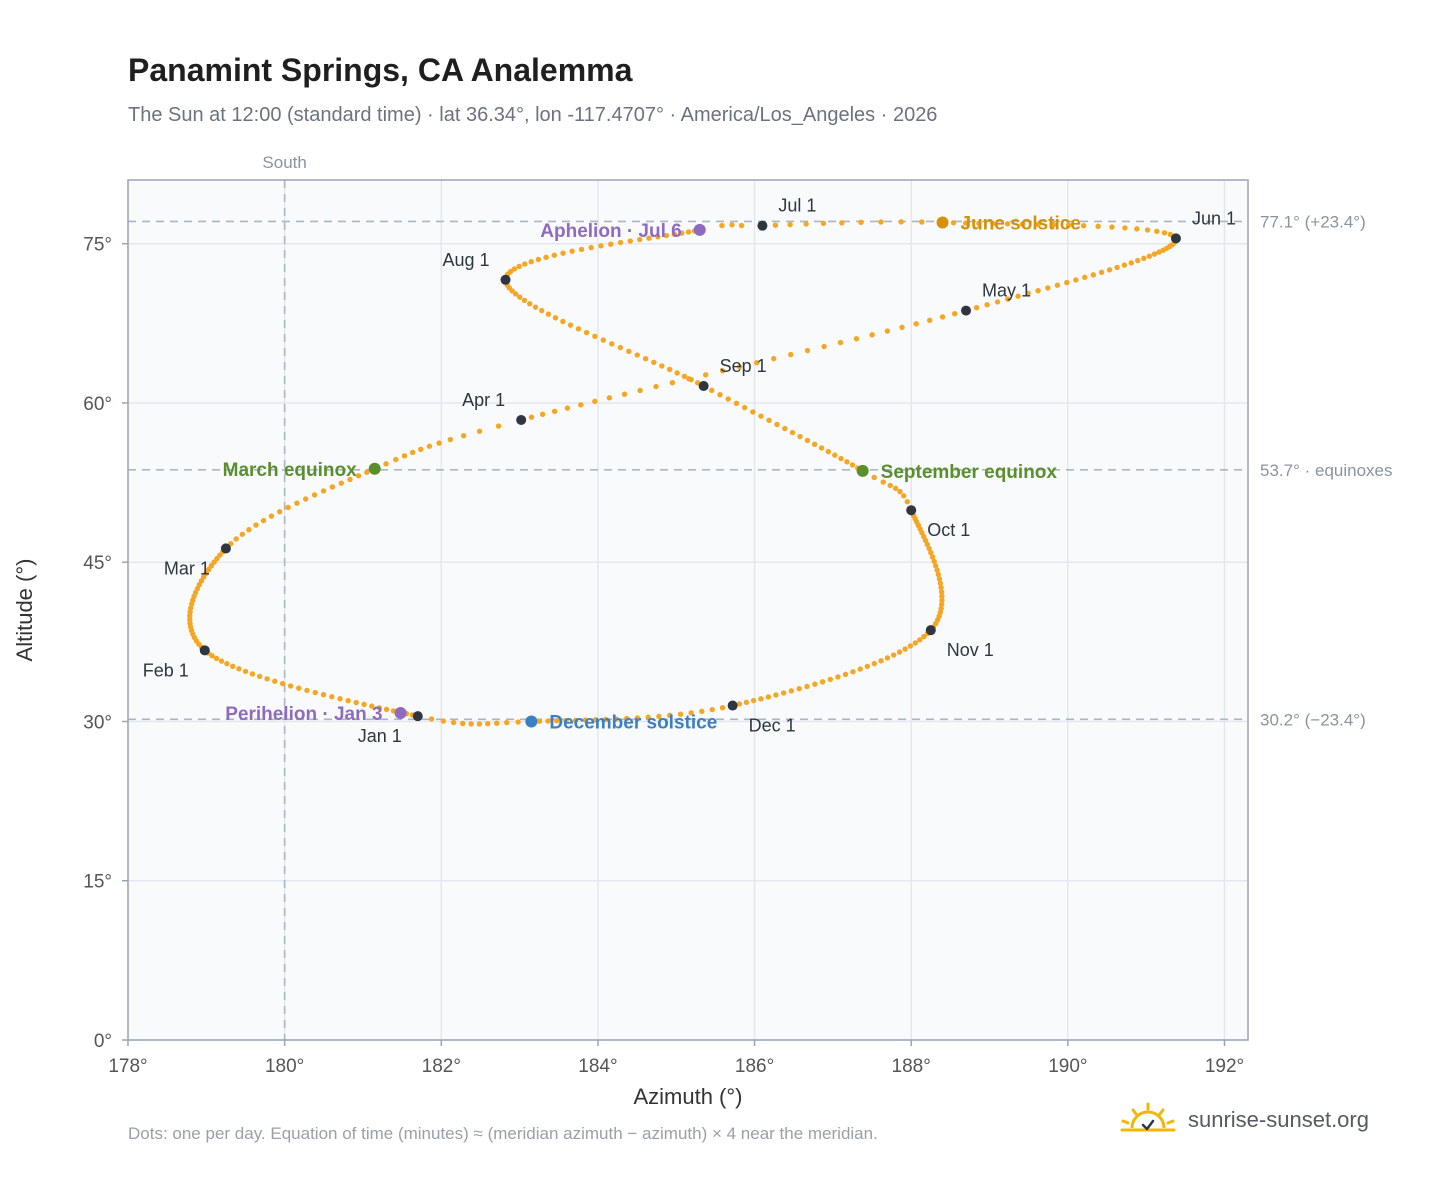 The image size is (1448, 1188). What do you see at coordinates (1313, 221) in the screenshot?
I see `altitude-reference-label: 77.1° (+23.4°)` at bounding box center [1313, 221].